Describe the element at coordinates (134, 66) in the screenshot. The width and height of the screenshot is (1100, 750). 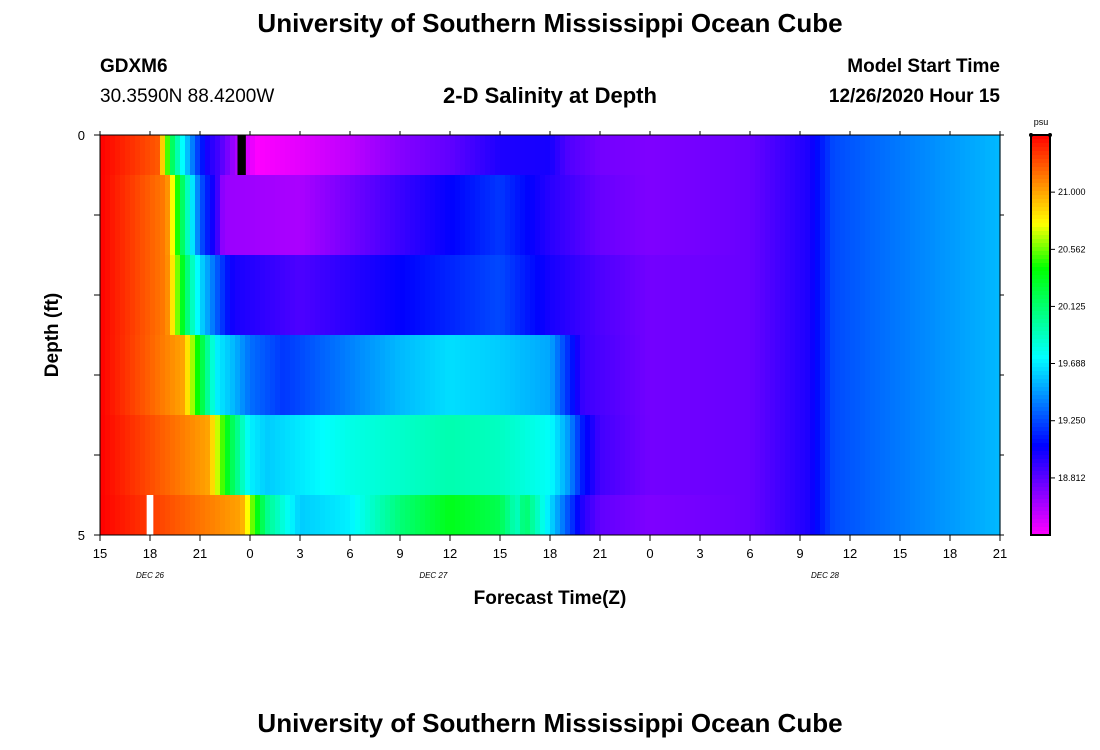
I see `station-id: GDXM6` at that location.